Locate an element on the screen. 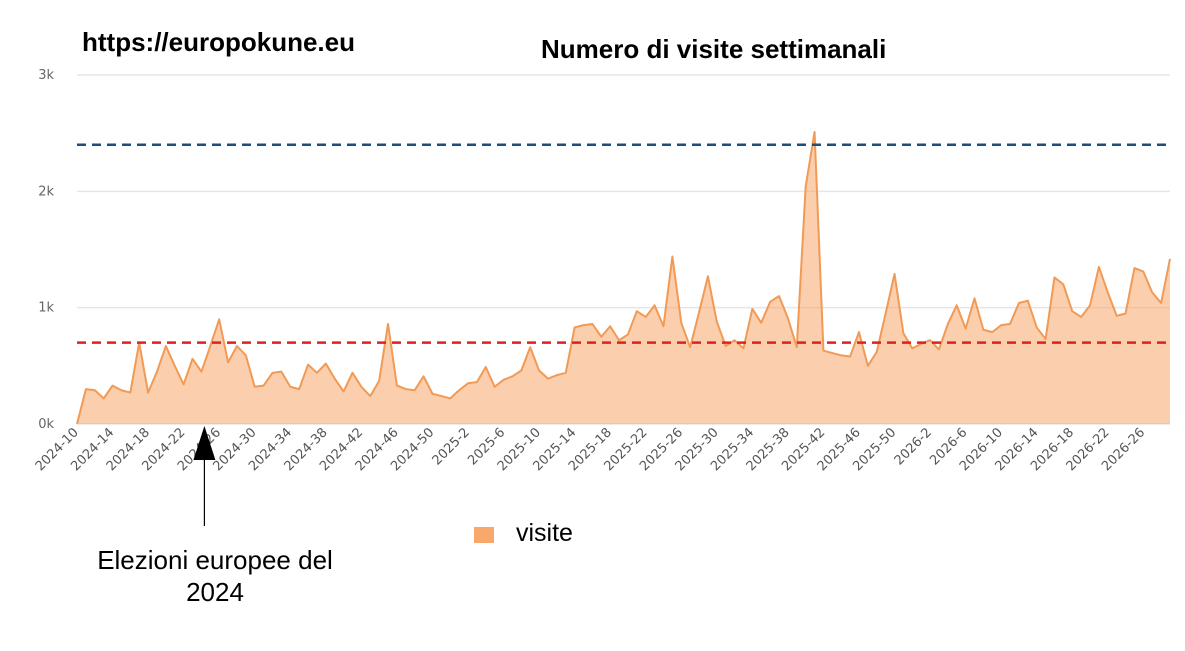  y-tick-label: 3k is located at coordinates (46, 75).